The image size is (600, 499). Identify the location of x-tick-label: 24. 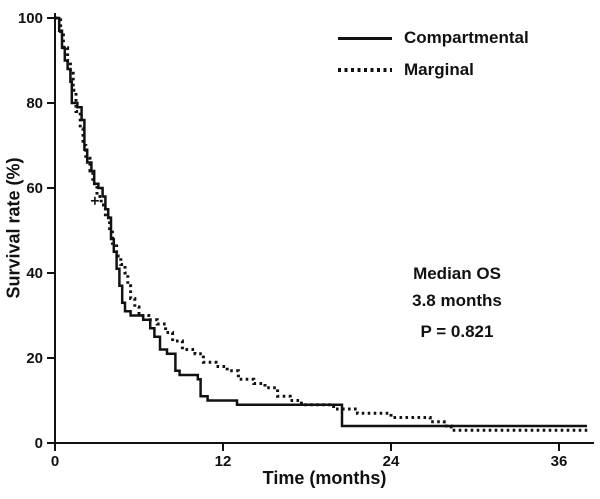
(391, 461).